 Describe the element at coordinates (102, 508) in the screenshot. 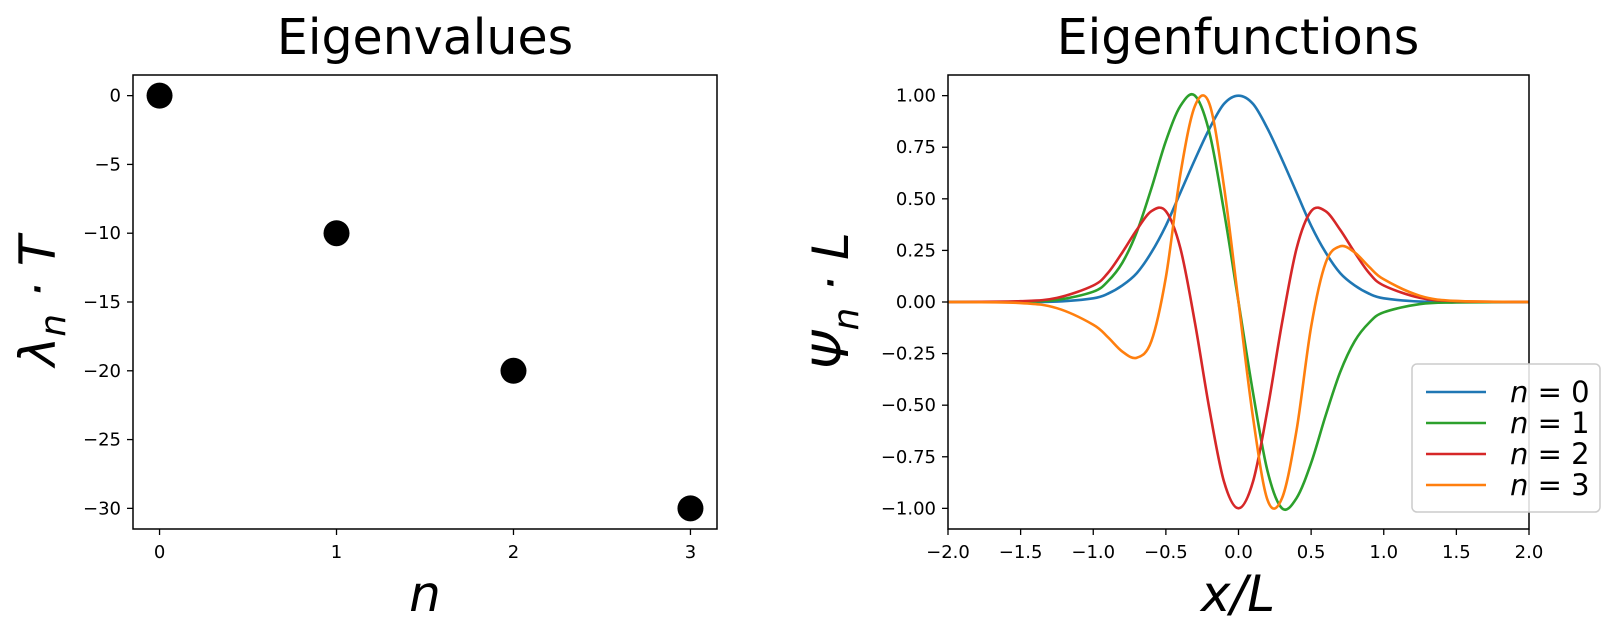

I see `eigenvalues-y-tick-label: −30` at that location.